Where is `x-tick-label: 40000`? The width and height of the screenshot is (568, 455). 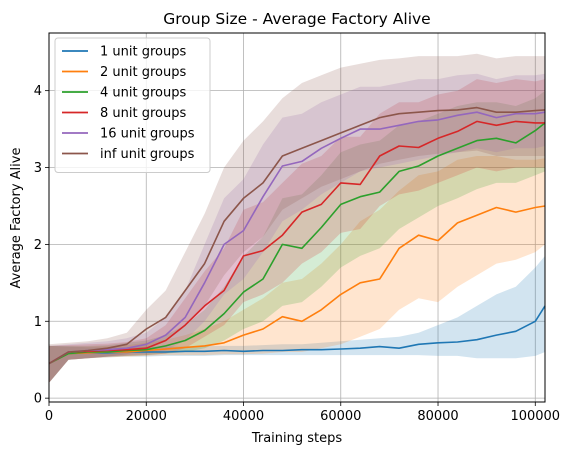
x-tick-label: 40000 is located at coordinates (243, 416).